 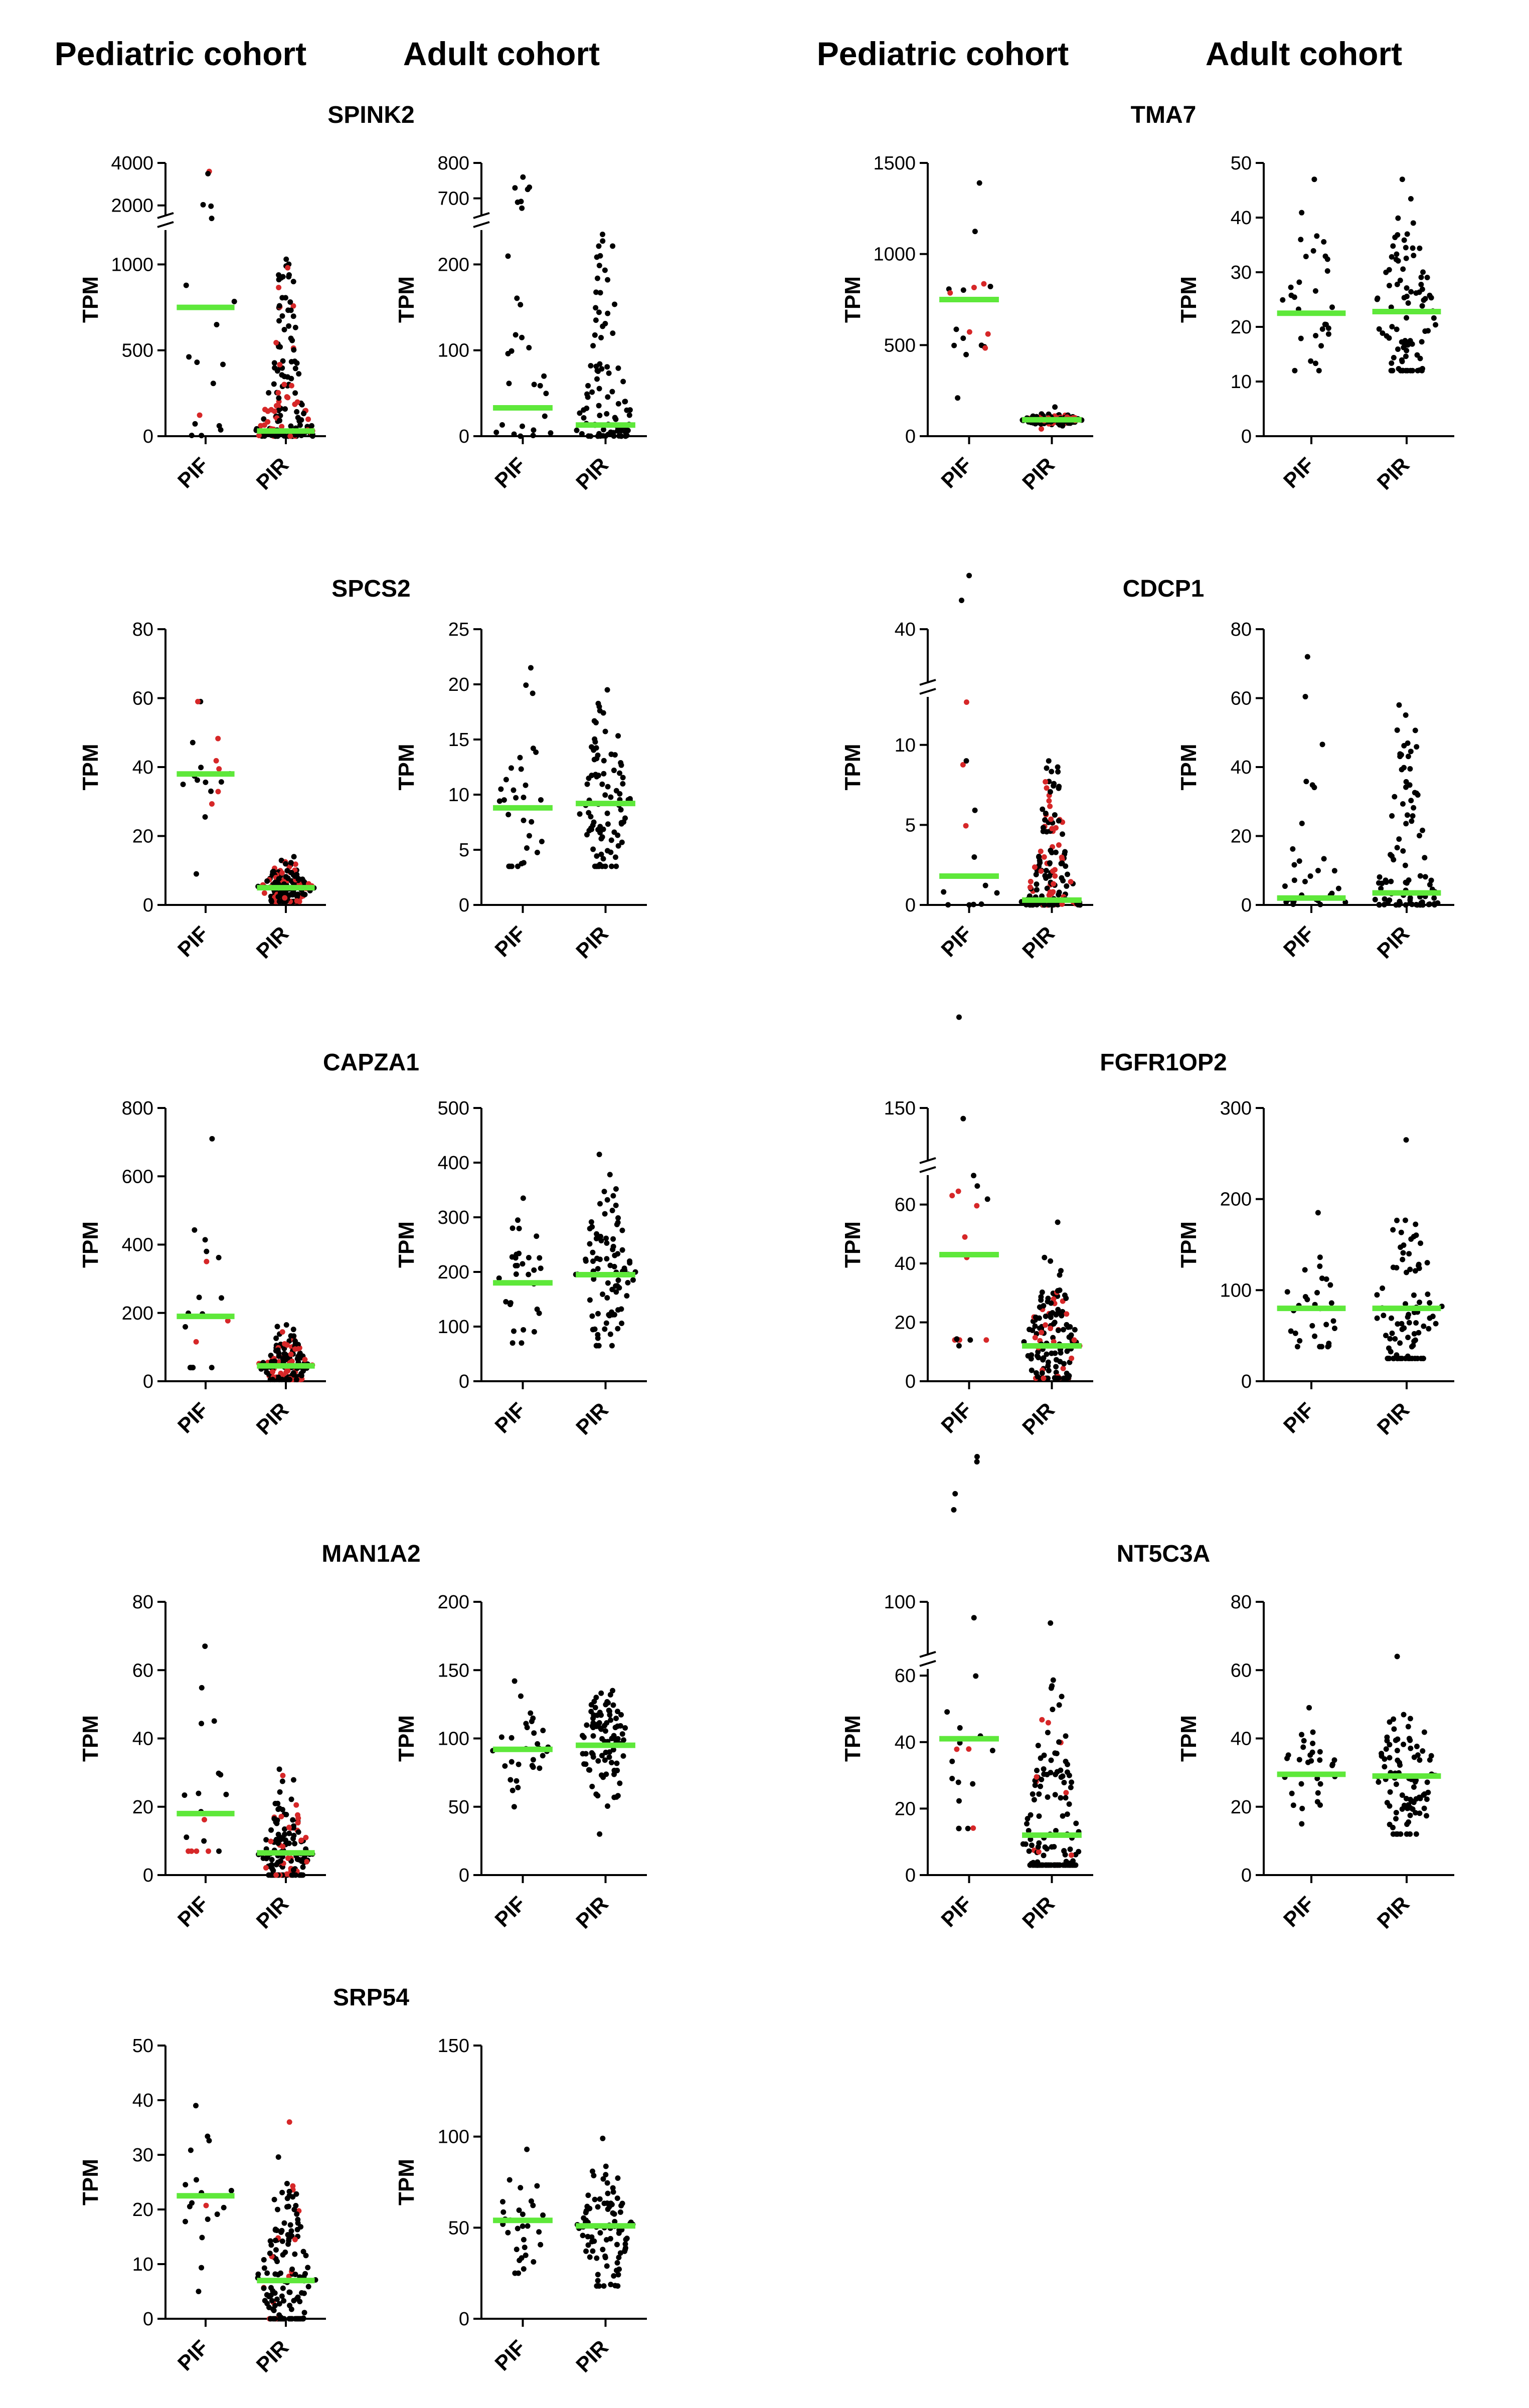 What do you see at coordinates (165, 215) in the screenshot?
I see `axis-break-mark` at bounding box center [165, 215].